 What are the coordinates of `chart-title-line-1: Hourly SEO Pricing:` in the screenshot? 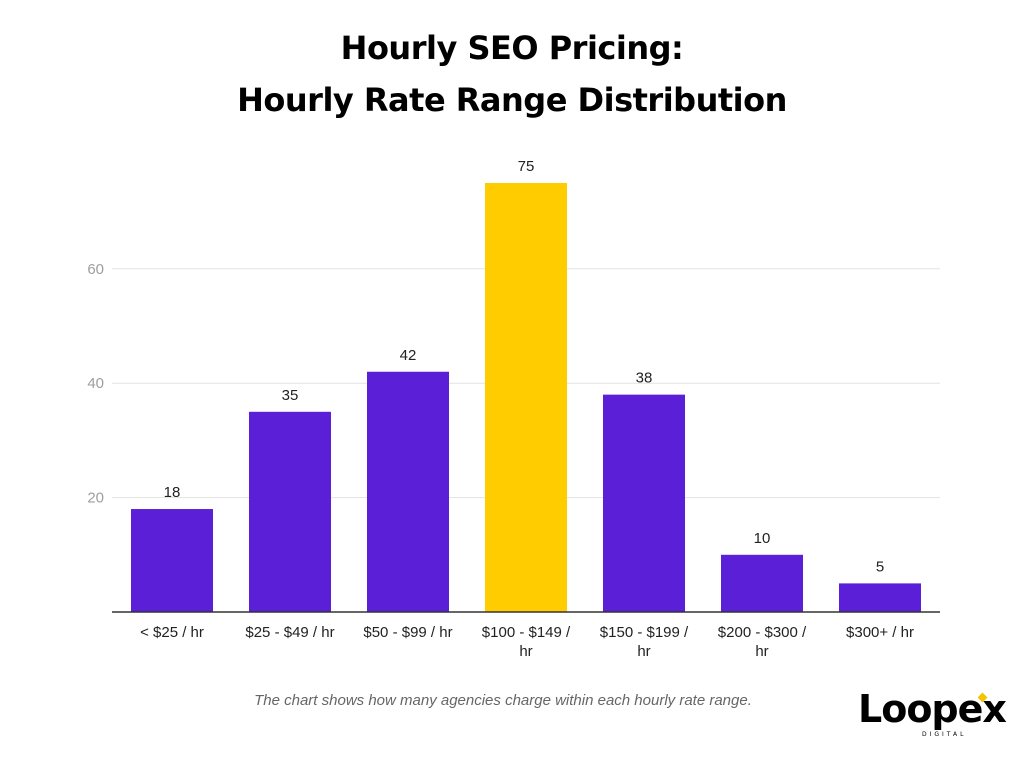 It's located at (512, 48).